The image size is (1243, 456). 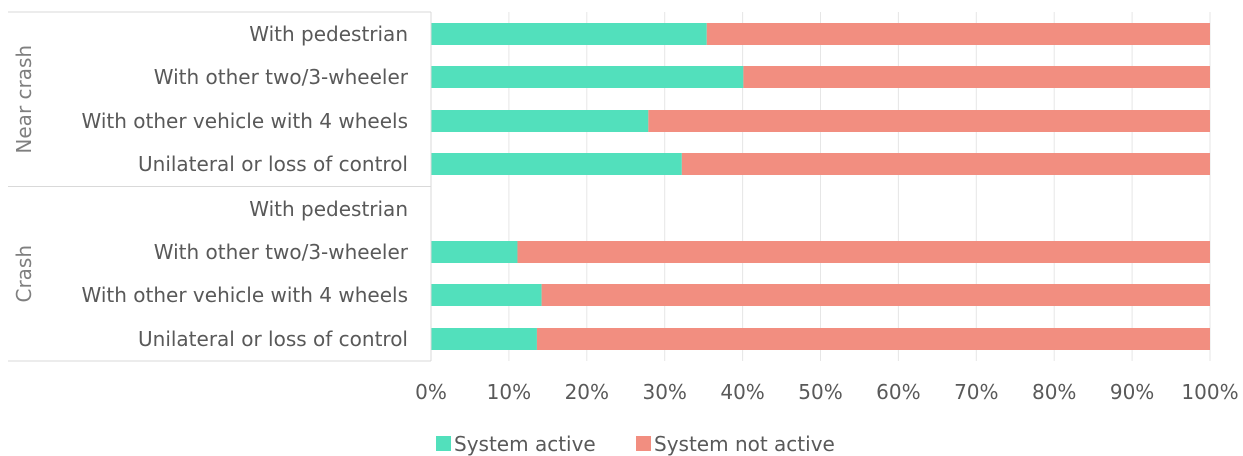 What do you see at coordinates (525, 444) in the screenshot?
I see `legend-label: System active` at bounding box center [525, 444].